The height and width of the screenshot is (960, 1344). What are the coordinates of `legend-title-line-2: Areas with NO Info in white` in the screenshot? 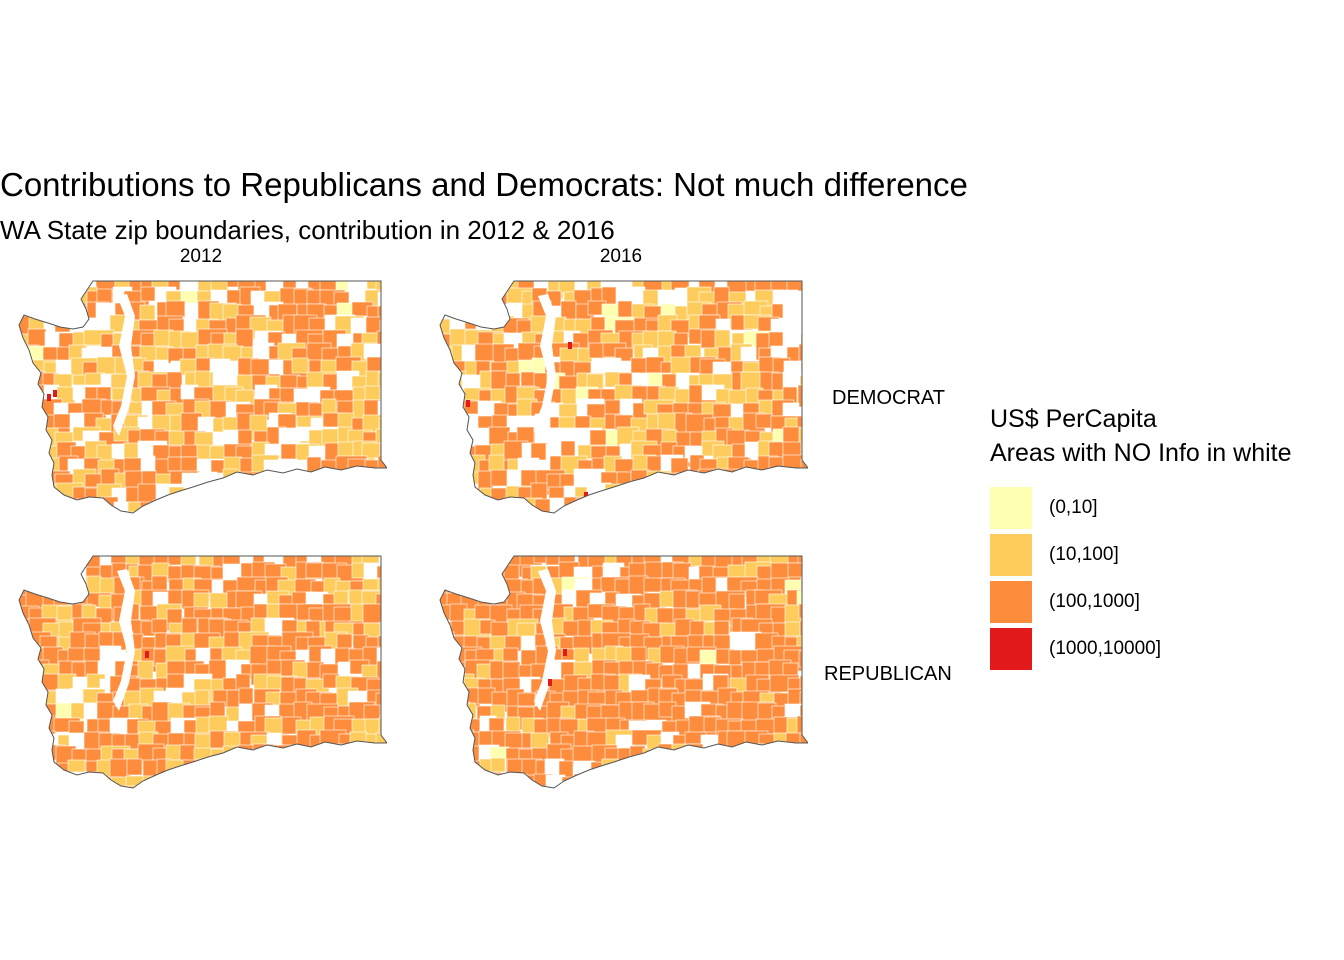 It's located at (1141, 453).